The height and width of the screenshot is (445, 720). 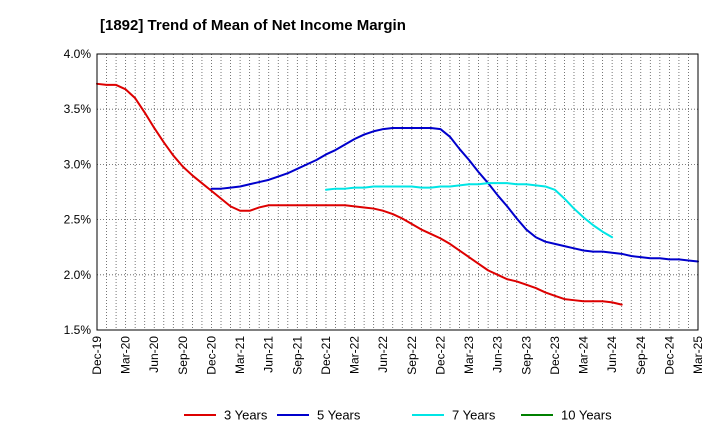 What do you see at coordinates (440, 355) in the screenshot?
I see `x-tick-label: Dec-22` at bounding box center [440, 355].